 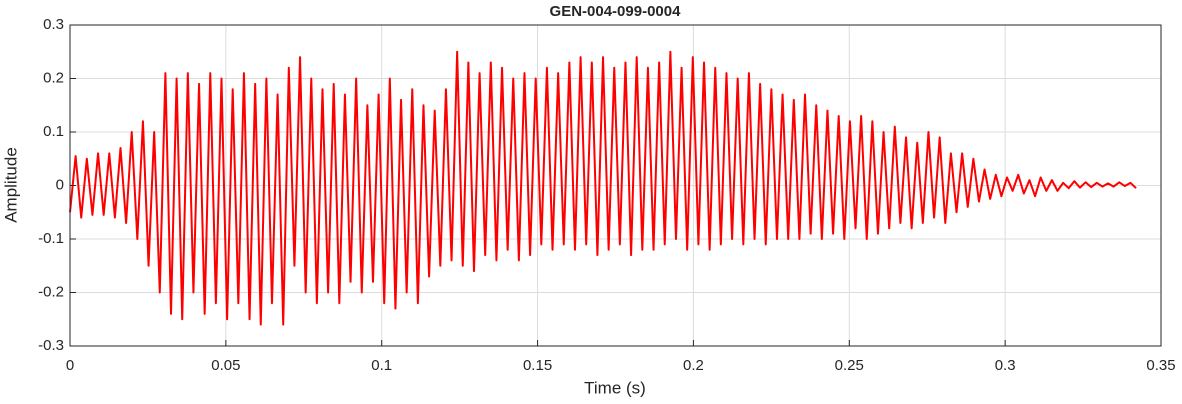 I want to click on y-tick-label: -0.2, so click(x=51, y=291).